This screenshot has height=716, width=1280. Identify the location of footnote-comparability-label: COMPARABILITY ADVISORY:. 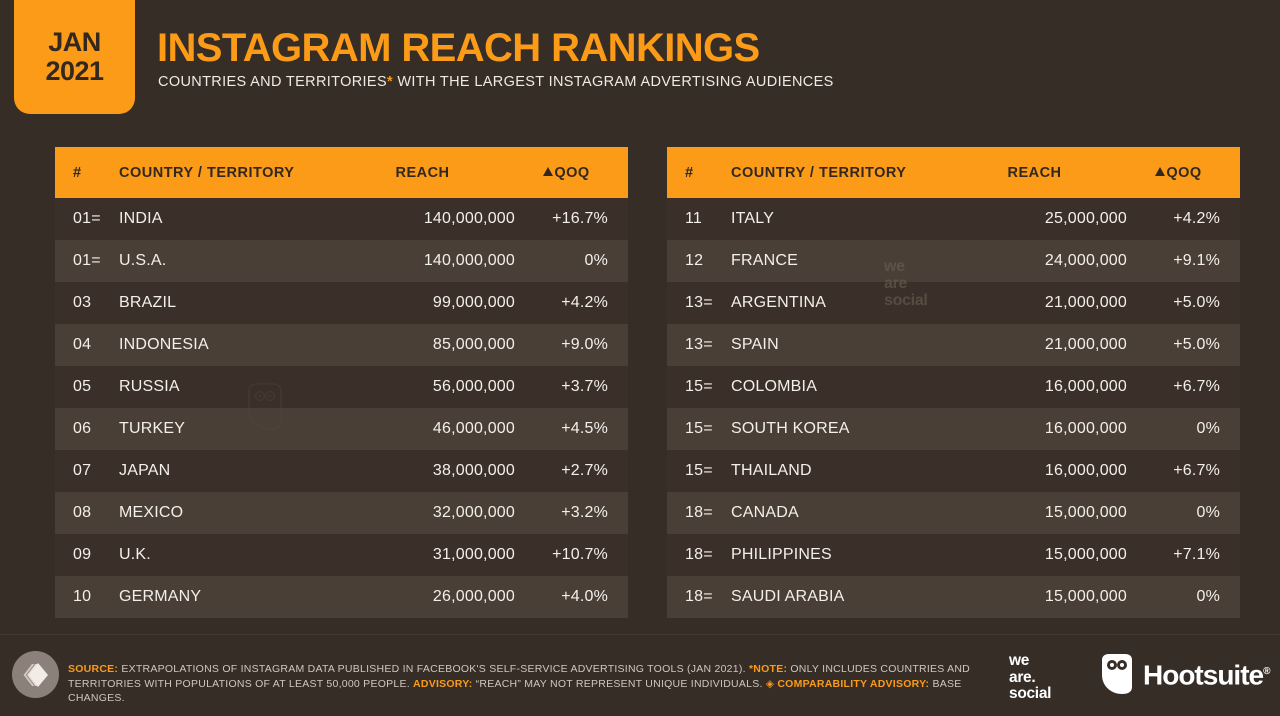
(852, 683).